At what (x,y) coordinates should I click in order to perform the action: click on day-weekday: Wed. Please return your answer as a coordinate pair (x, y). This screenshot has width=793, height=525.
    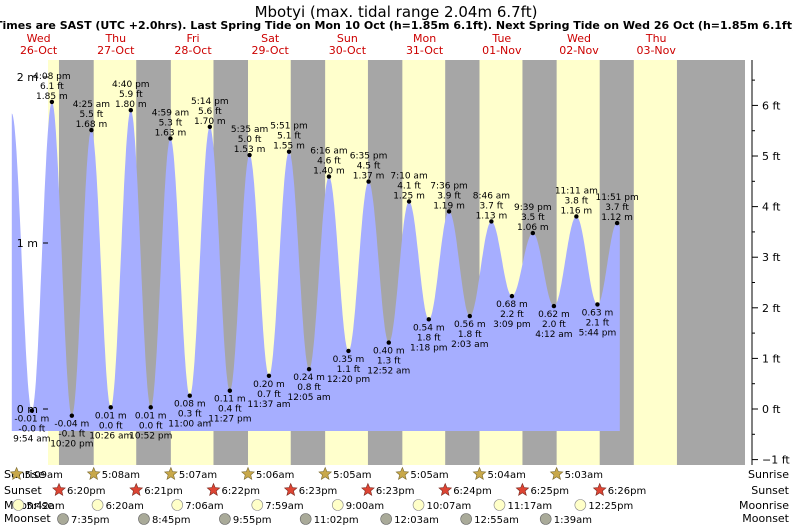
    Looking at the image, I should click on (579, 38).